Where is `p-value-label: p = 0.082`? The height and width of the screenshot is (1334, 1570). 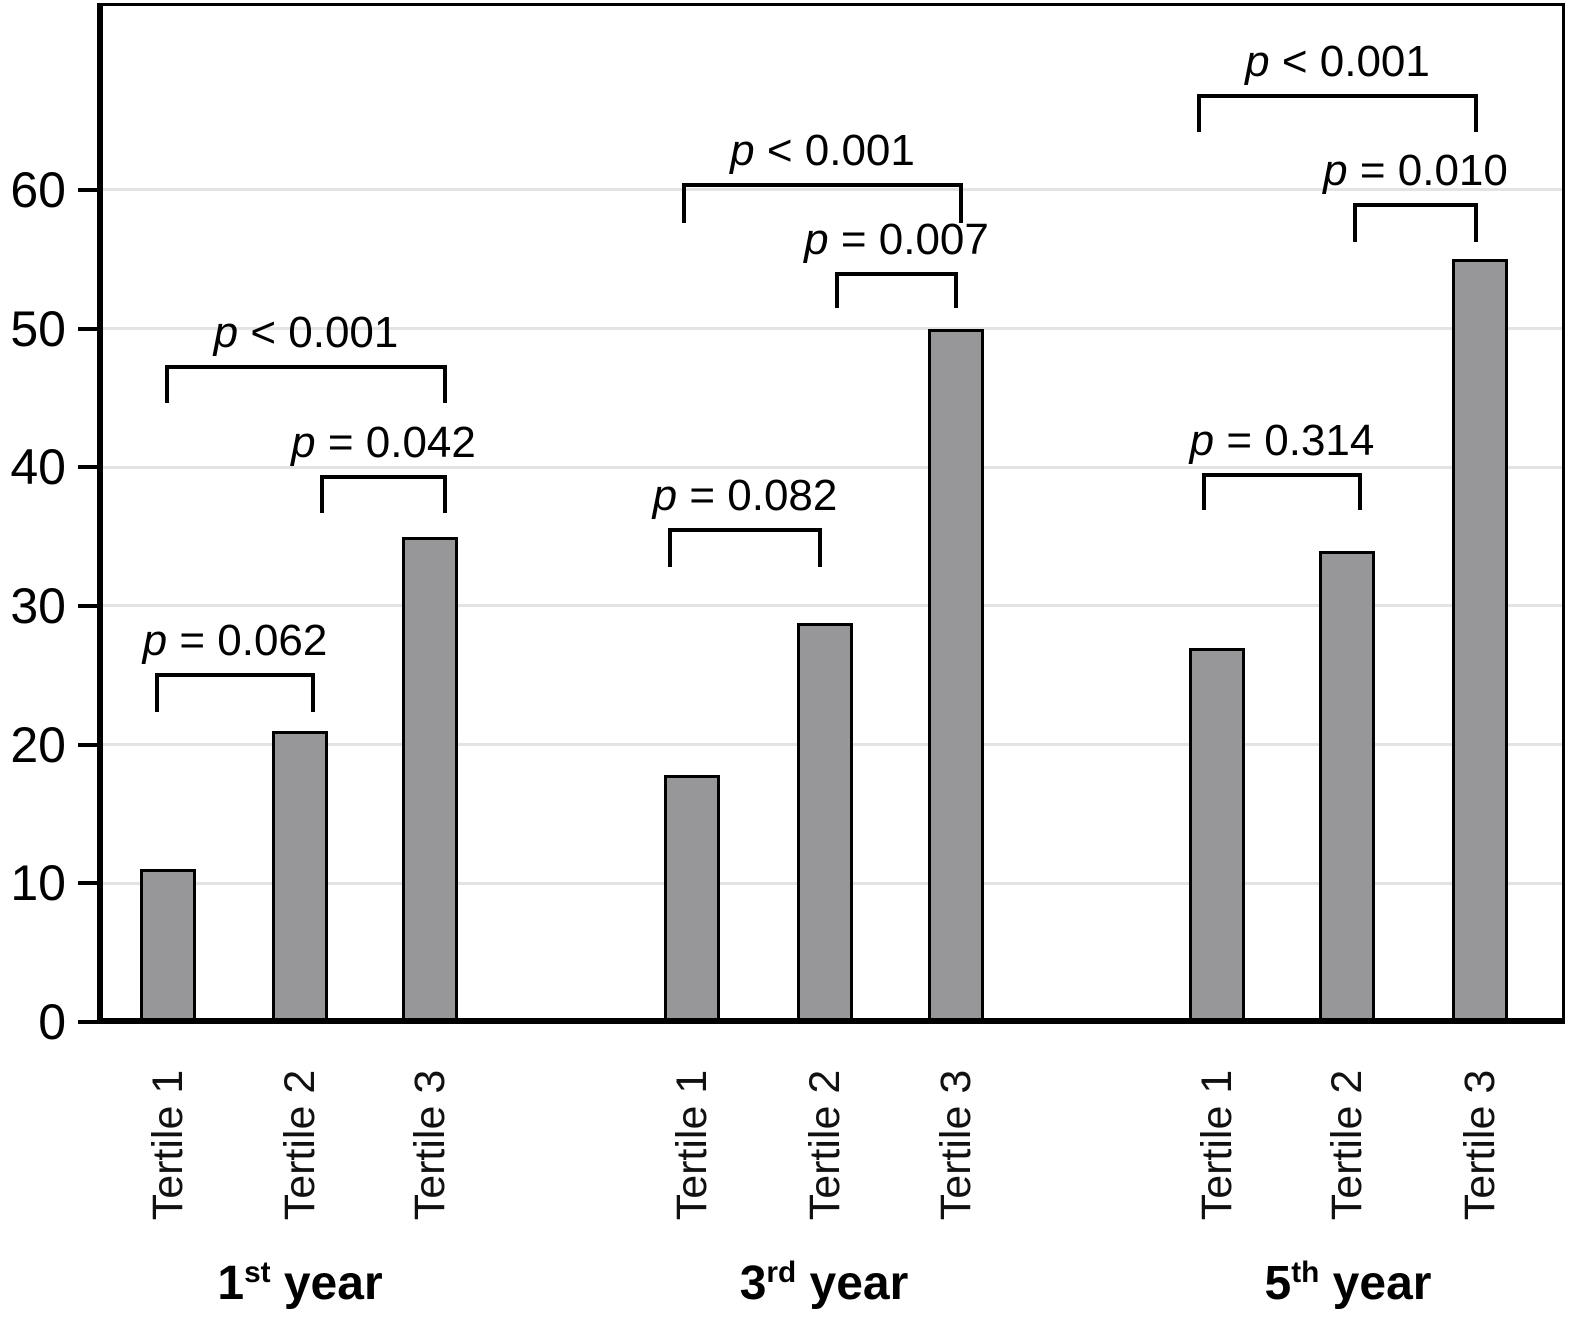
p-value-label: p = 0.082 is located at coordinates (745, 495).